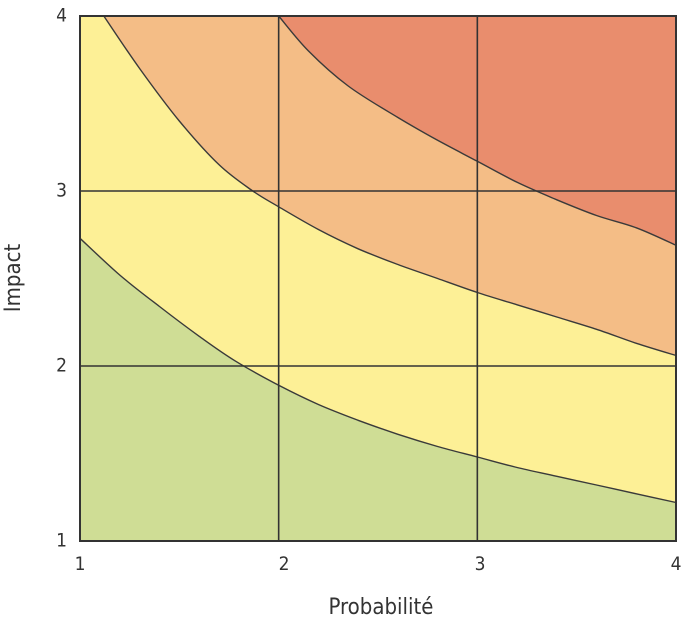 This screenshot has height=626, width=686. What do you see at coordinates (61, 16) in the screenshot?
I see `y-tick-label-4: 4` at bounding box center [61, 16].